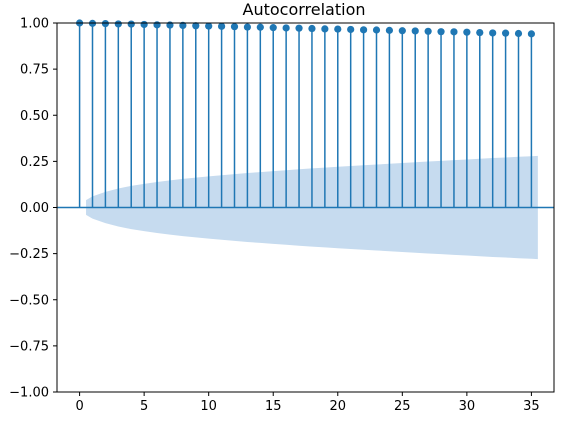  I want to click on chart-title: Autocorrelation, so click(304, 9).